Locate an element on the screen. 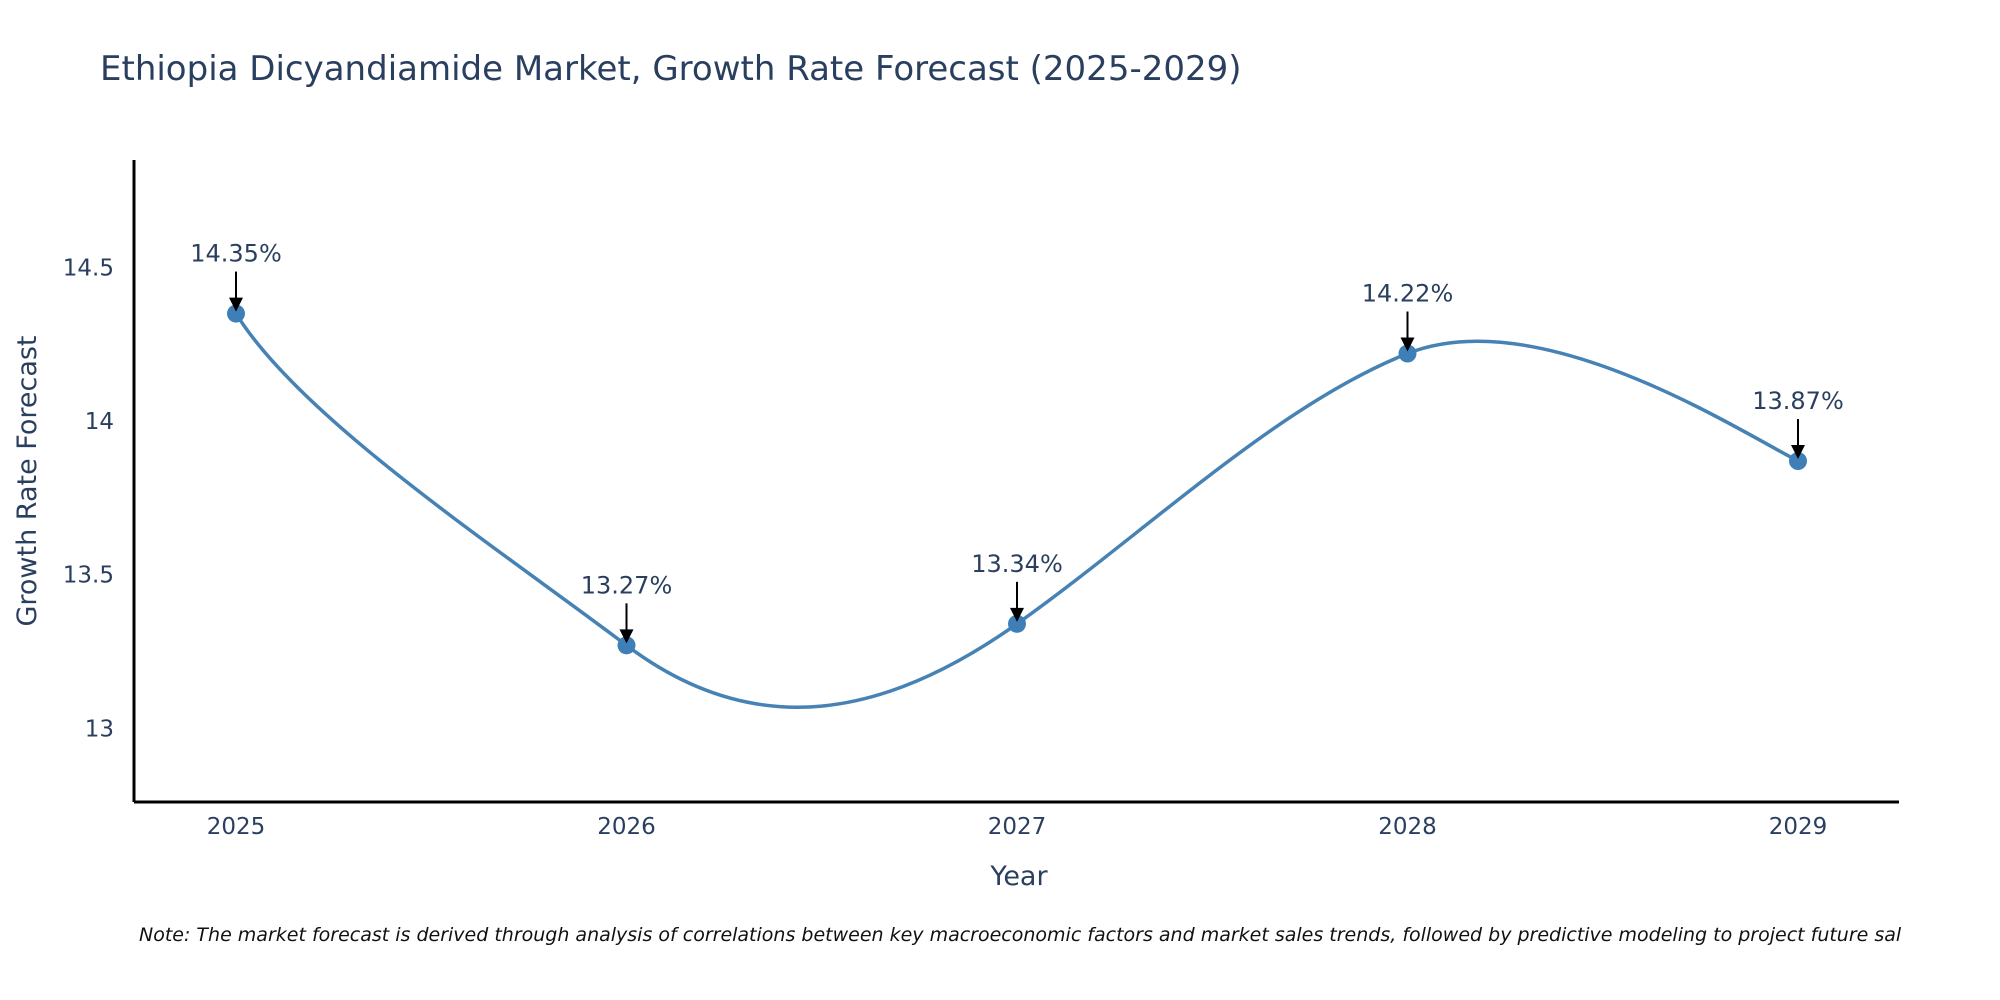 This screenshot has width=2000, height=1000. data-label: 13.27% is located at coordinates (627, 585).